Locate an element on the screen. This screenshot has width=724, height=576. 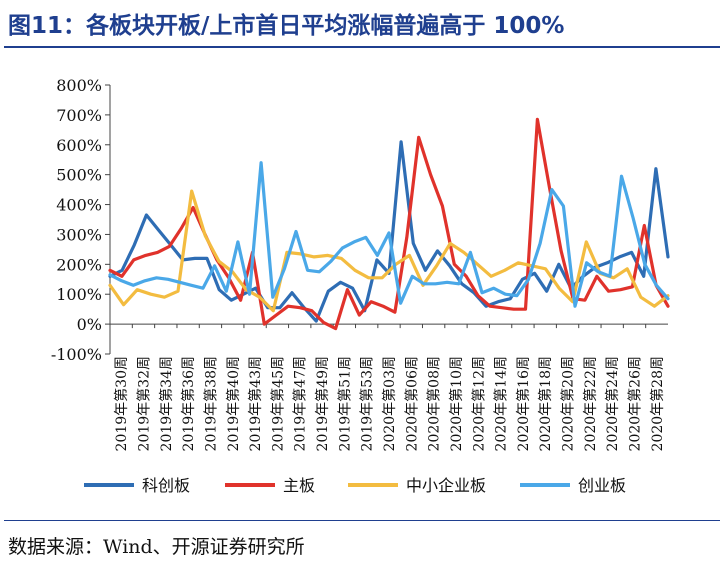
x-tick-label: 2020年第16周 is located at coordinates (523, 403).